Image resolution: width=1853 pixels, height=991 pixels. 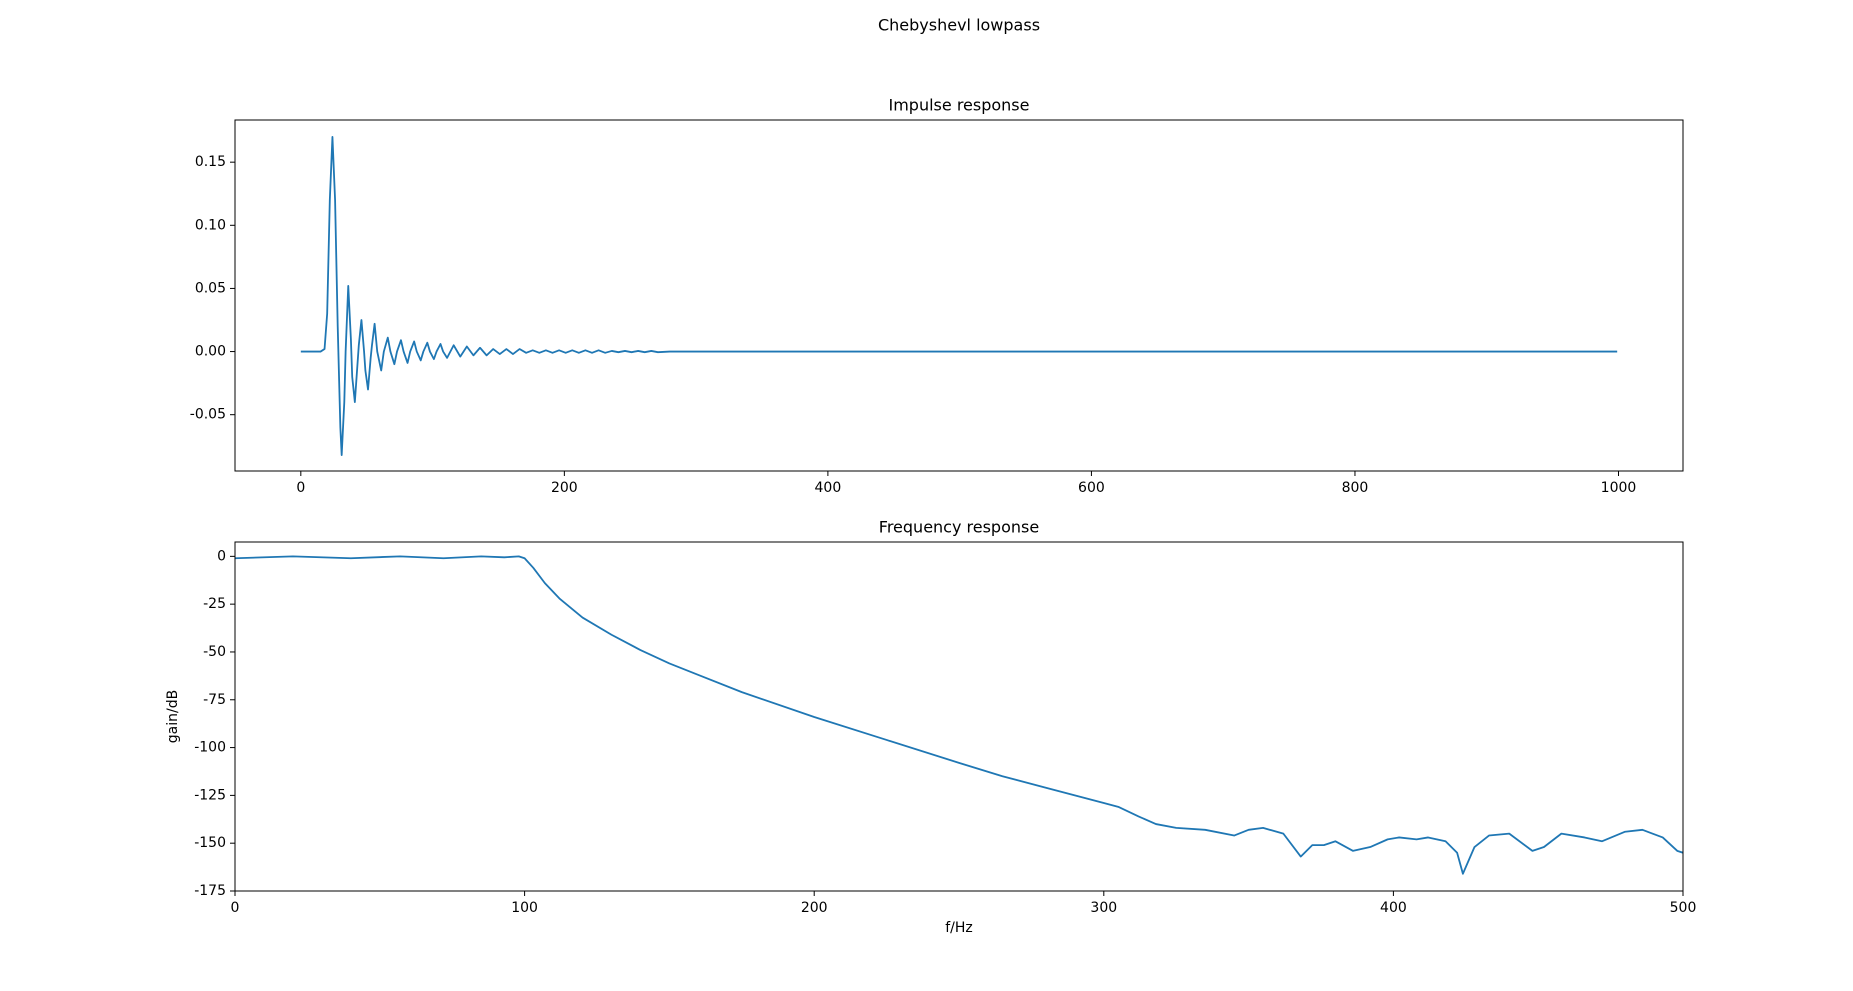 I want to click on x-tick-label: 600, so click(x=1091, y=488).